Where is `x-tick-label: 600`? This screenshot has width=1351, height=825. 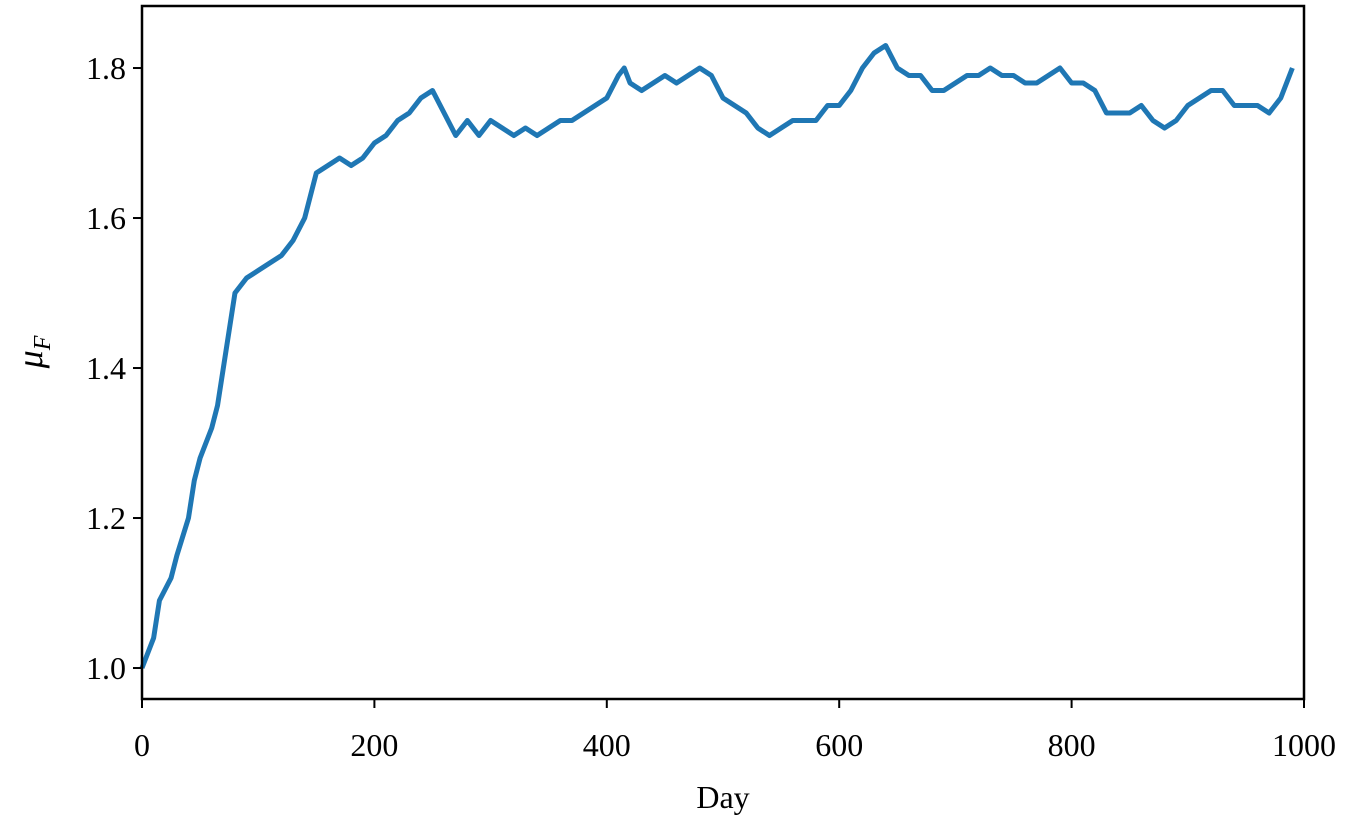
x-tick-label: 600 is located at coordinates (839, 745).